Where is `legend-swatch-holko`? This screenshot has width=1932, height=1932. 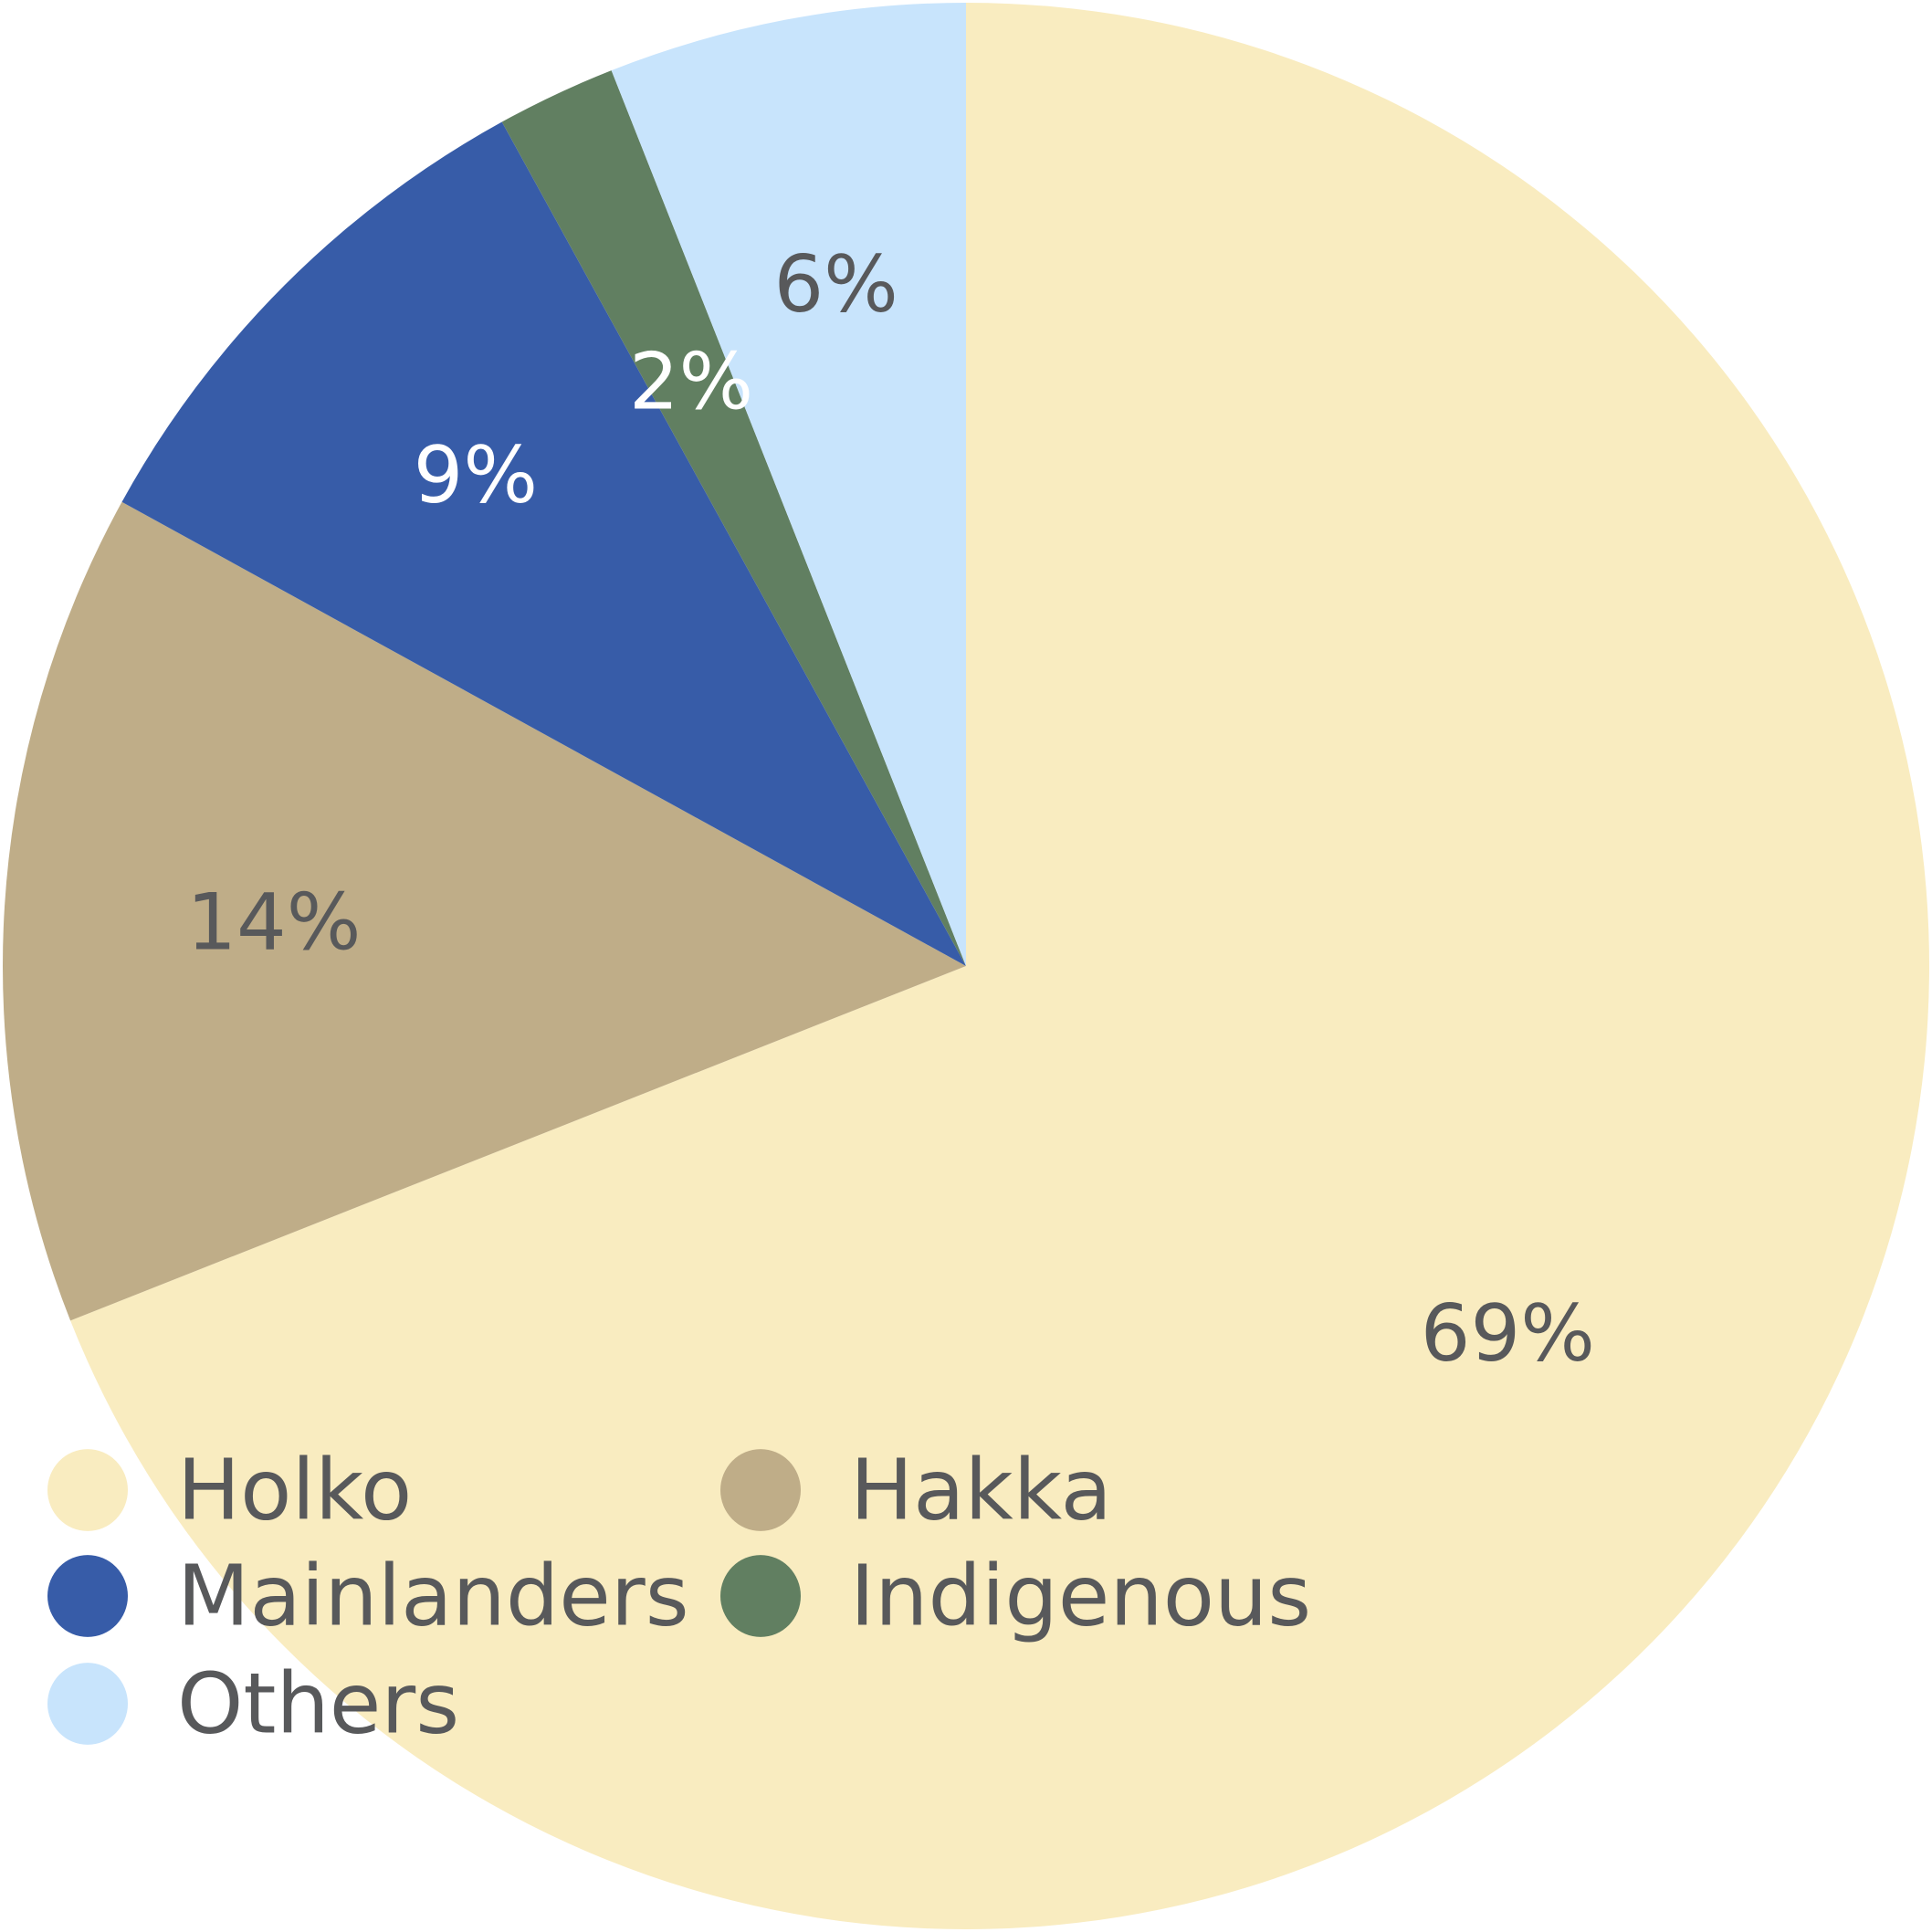
legend-swatch-holko is located at coordinates (87, 1490).